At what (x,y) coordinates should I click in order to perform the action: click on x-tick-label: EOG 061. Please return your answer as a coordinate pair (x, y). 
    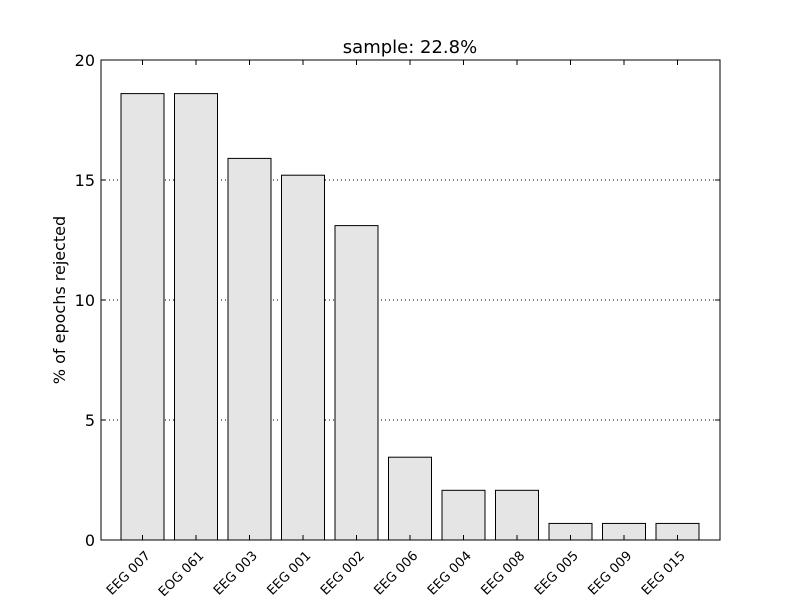
    Looking at the image, I should click on (181, 574).